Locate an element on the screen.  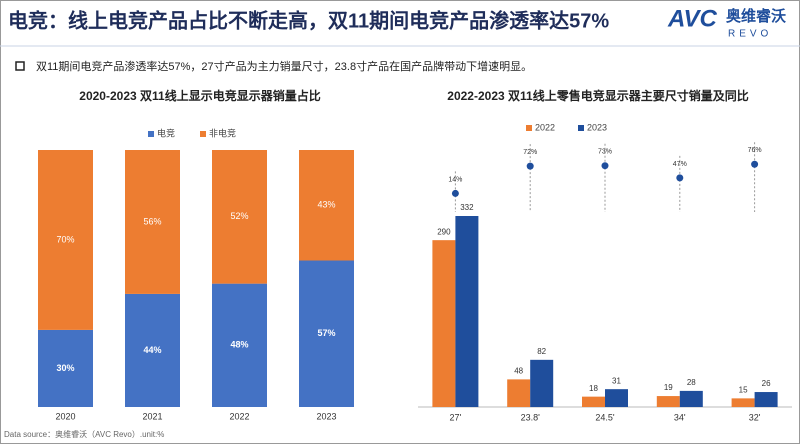
data-label: 31 is located at coordinates (616, 380).